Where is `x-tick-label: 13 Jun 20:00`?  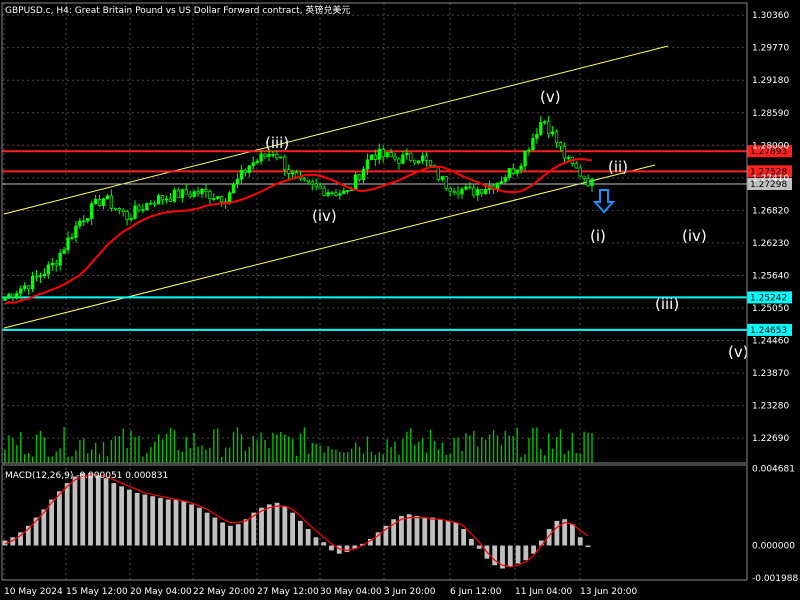
x-tick-label: 13 Jun 20:00 is located at coordinates (608, 592).